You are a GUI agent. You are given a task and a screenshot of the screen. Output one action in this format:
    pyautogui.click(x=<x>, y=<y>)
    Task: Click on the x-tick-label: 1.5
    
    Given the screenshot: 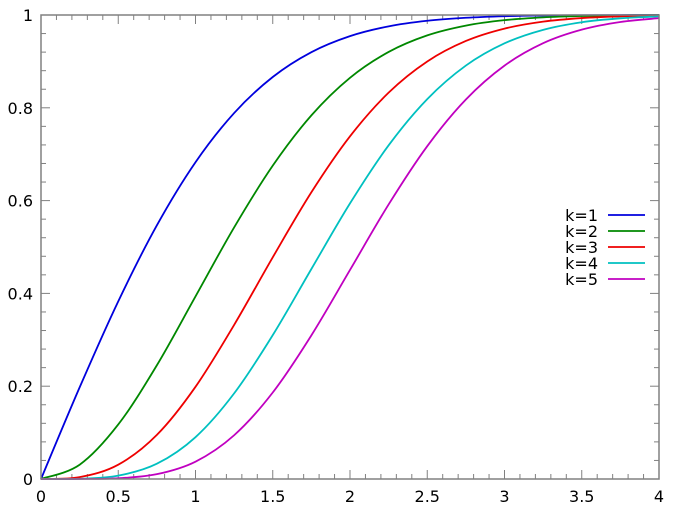 What is the action you would take?
    pyautogui.click(x=272, y=496)
    